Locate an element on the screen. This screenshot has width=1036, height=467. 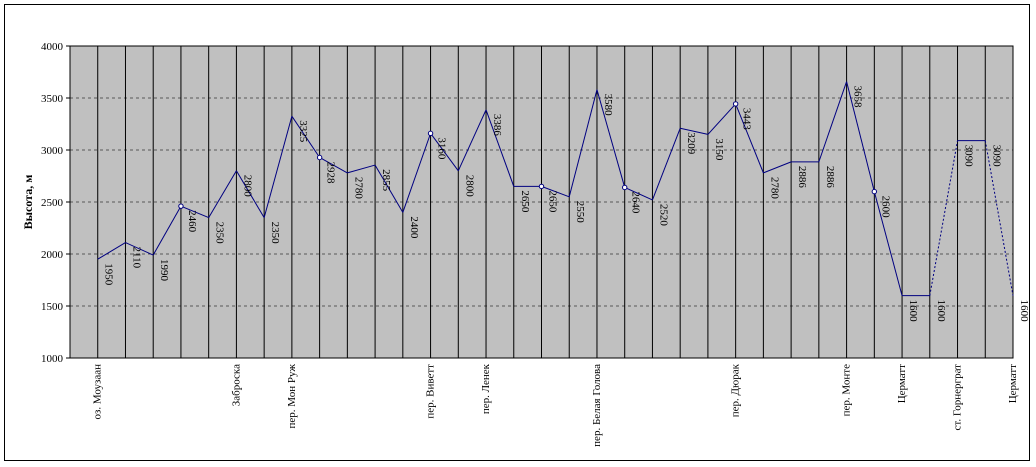
y-tick-label: 4000 is located at coordinates (52, 47).